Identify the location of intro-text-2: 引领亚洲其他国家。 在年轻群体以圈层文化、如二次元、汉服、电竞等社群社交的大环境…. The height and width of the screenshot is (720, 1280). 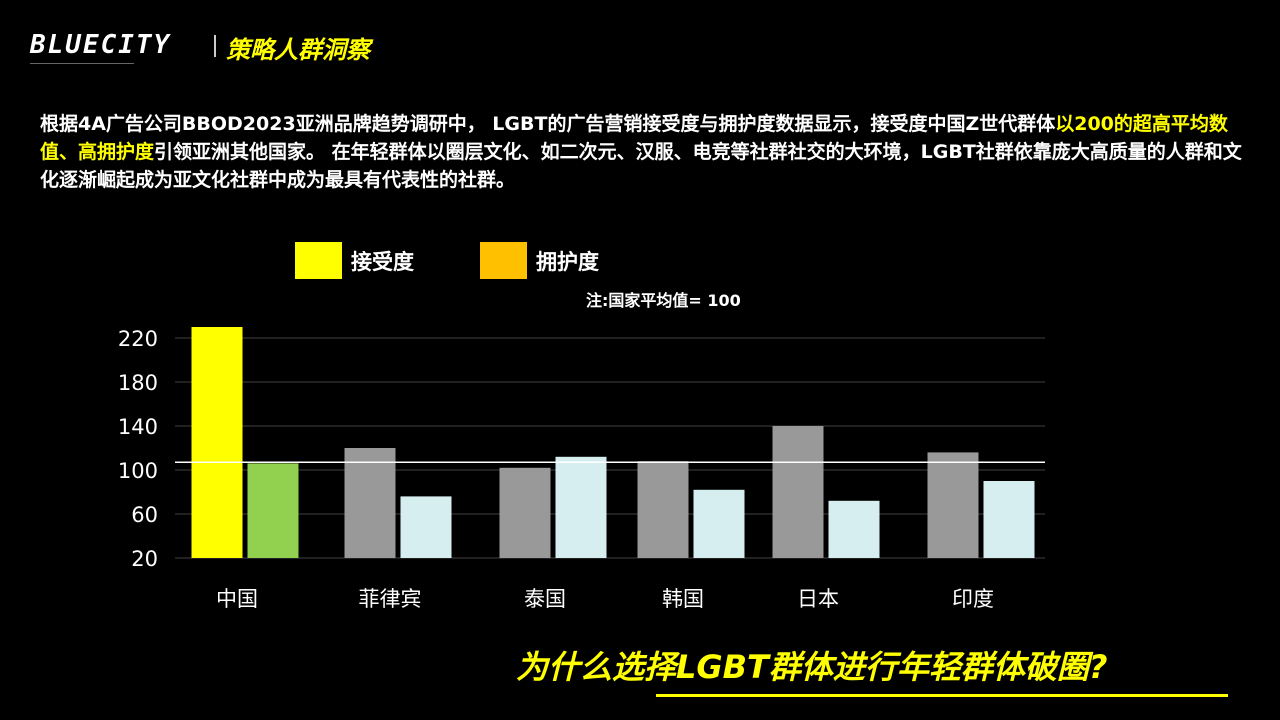
(641, 166).